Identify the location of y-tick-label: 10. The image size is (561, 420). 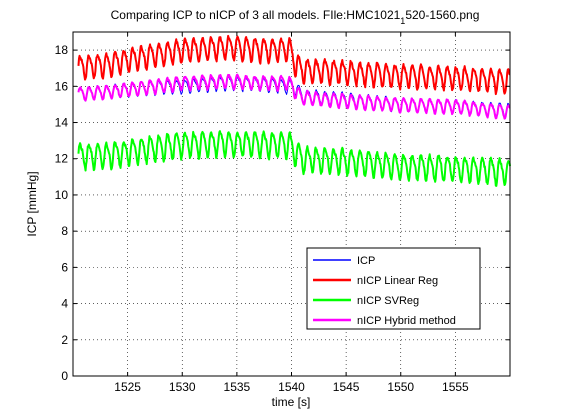
(62, 195).